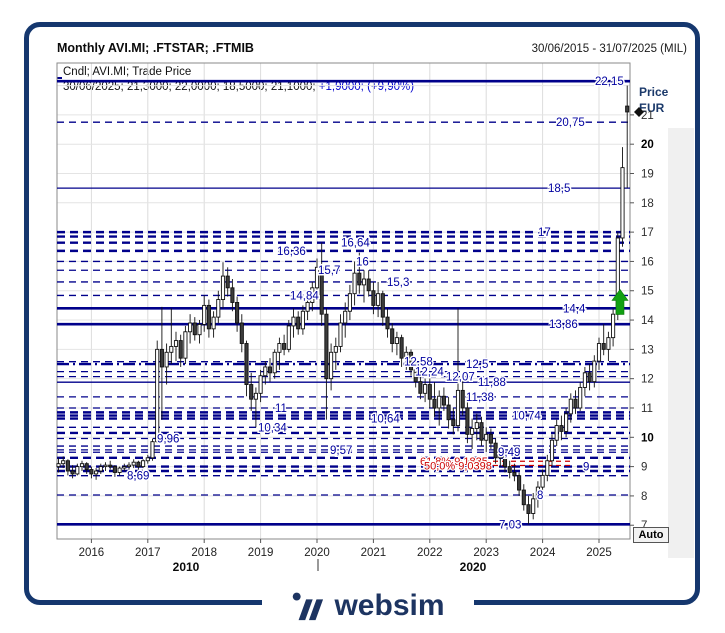  I want to click on level-price-label: 13,86, so click(563, 325).